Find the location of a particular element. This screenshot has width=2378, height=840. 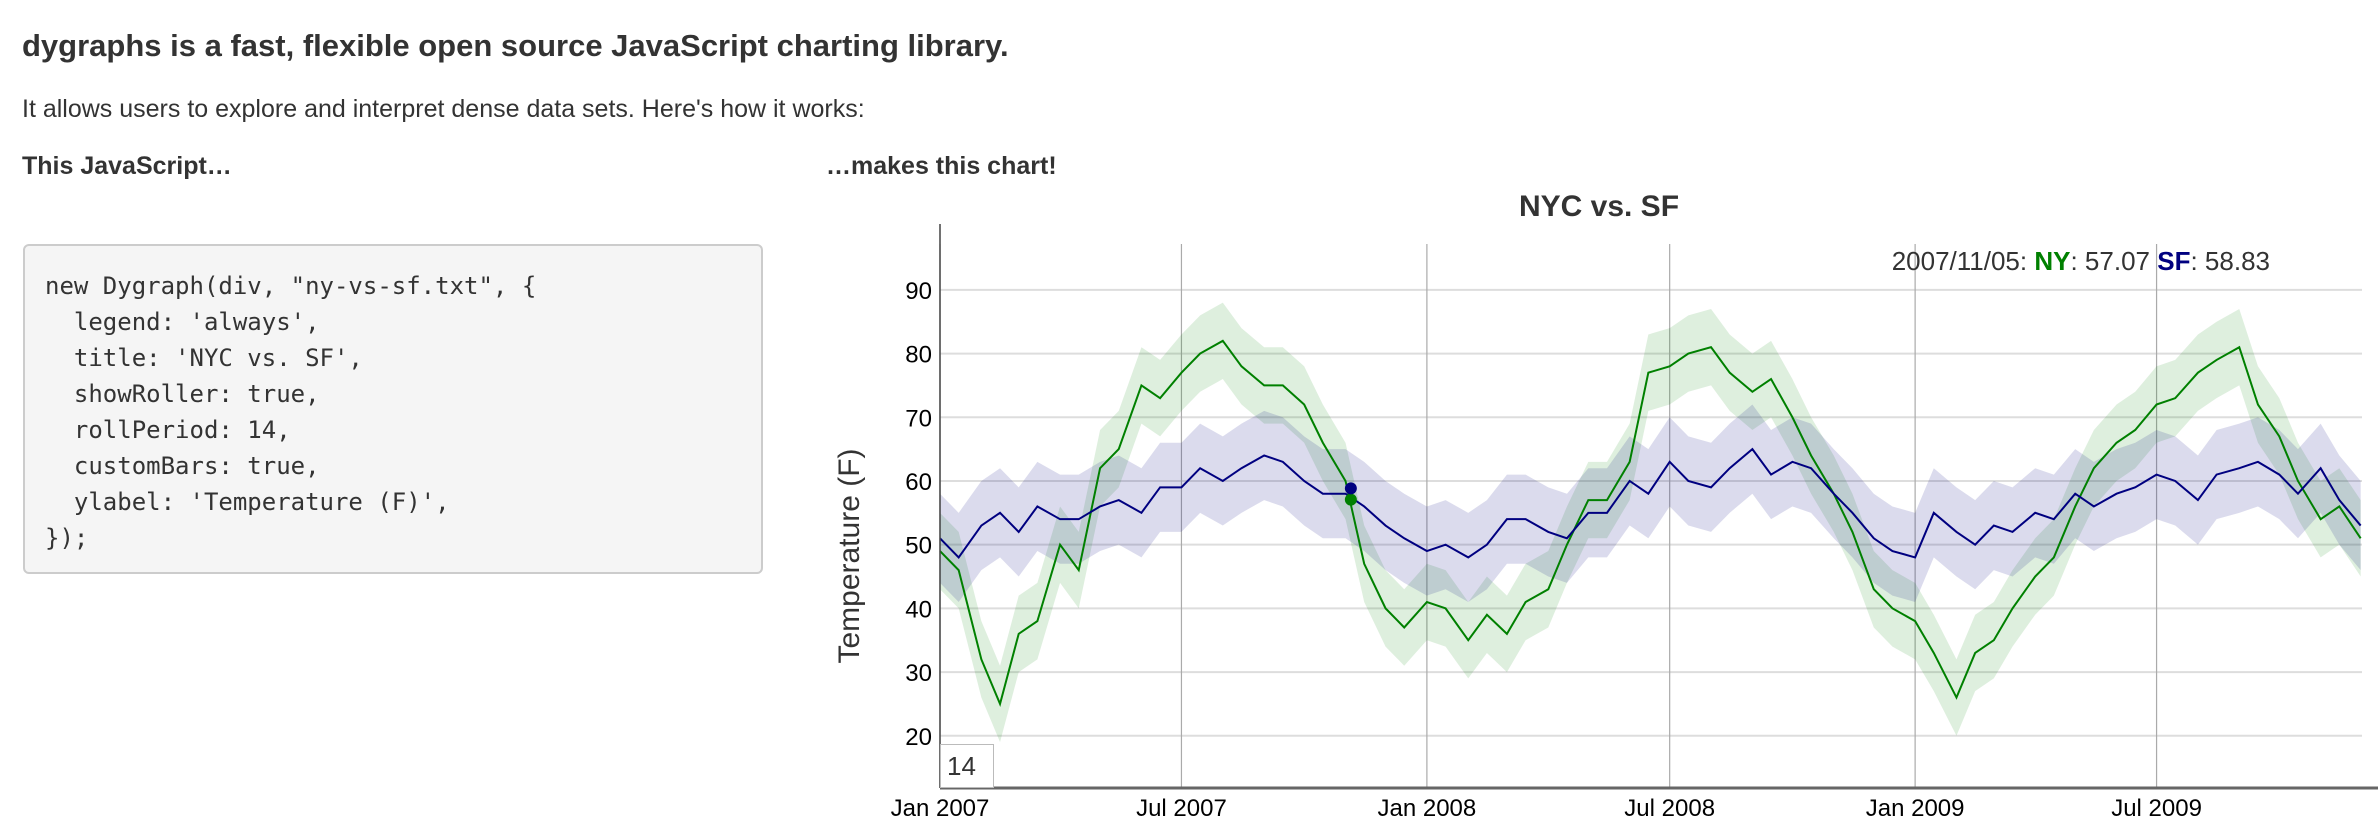

x-tick-label: Jan 2009 is located at coordinates (1915, 808).